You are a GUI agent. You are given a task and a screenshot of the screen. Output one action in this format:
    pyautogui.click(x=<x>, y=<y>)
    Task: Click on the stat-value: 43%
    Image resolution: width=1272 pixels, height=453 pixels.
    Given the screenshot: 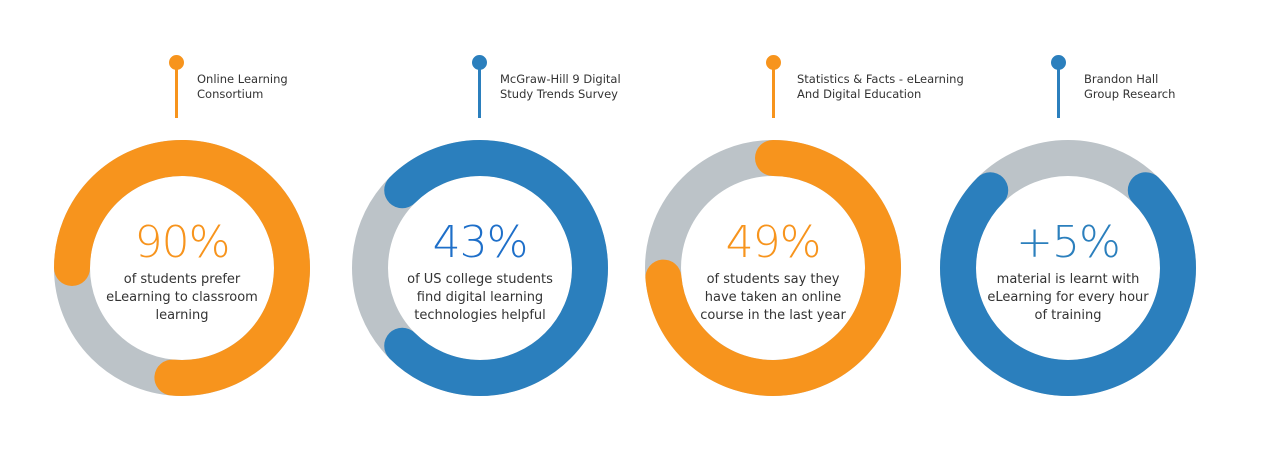 What is the action you would take?
    pyautogui.click(x=480, y=242)
    